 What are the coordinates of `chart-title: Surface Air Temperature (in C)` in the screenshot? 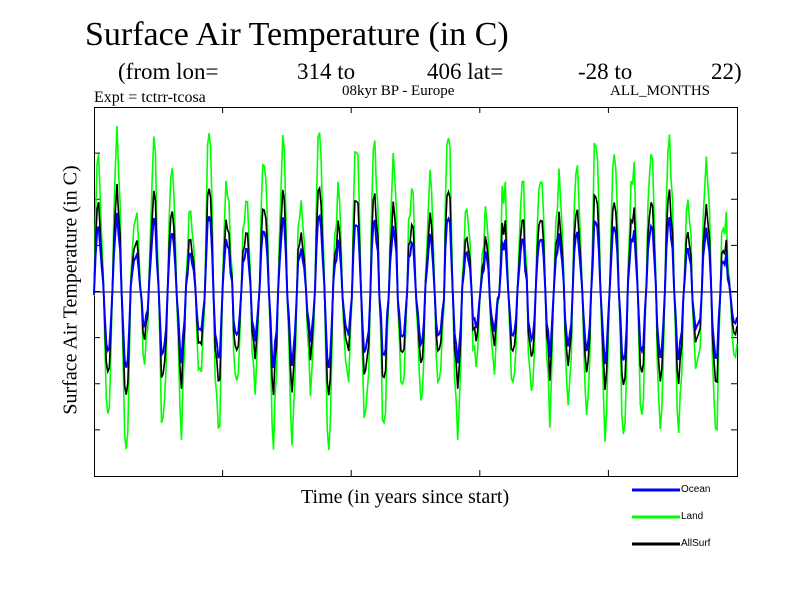 It's located at (297, 34).